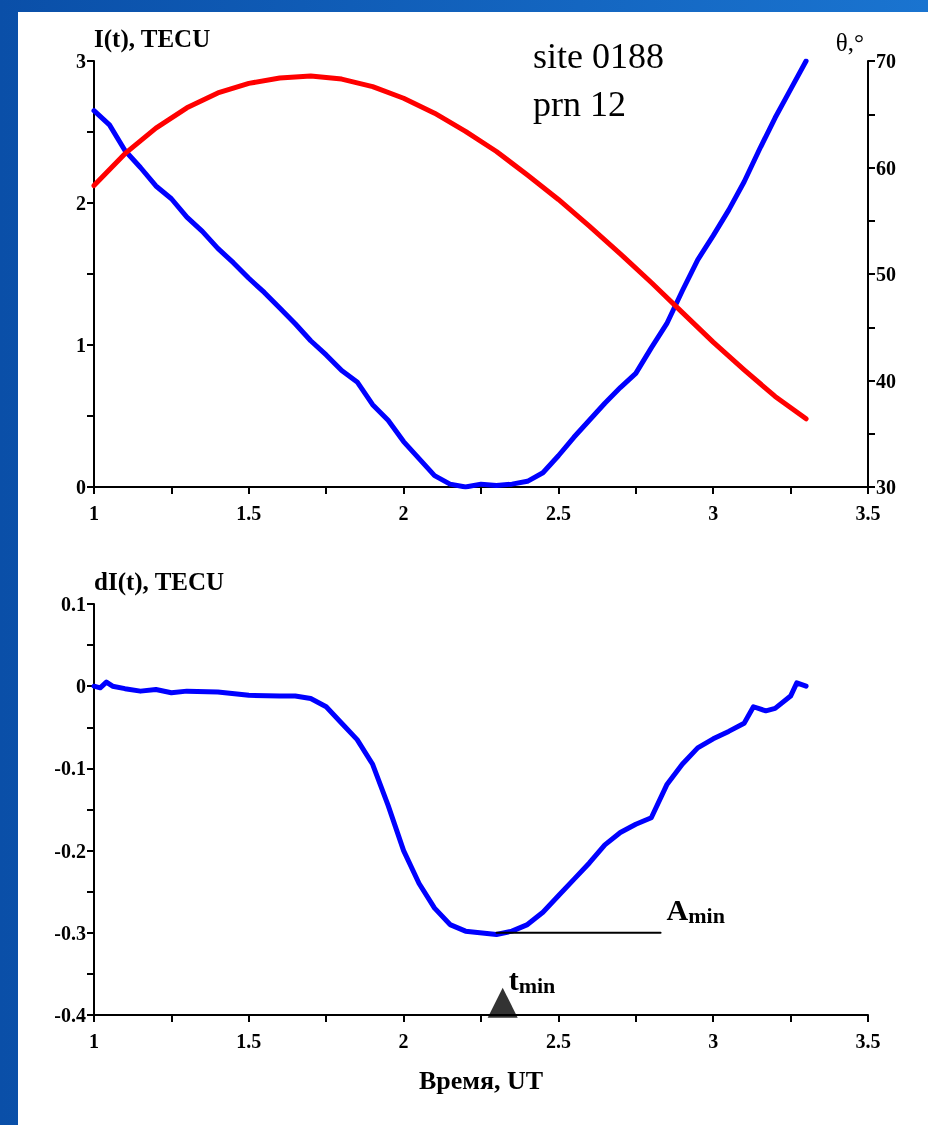  What do you see at coordinates (70, 850) in the screenshot?
I see `y-tick-label: -0.2` at bounding box center [70, 850].